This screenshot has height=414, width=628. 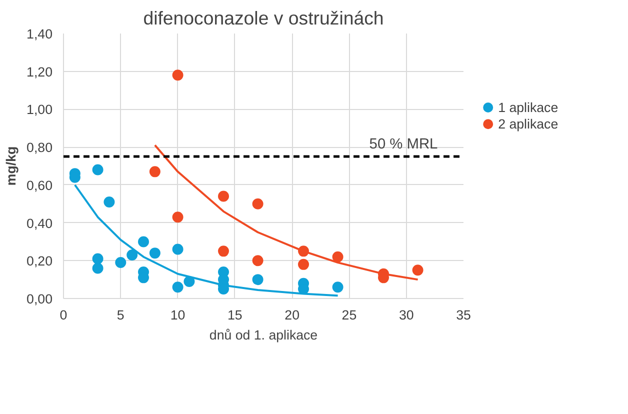 What do you see at coordinates (528, 124) in the screenshot?
I see `legend-label: 2 aplikace` at bounding box center [528, 124].